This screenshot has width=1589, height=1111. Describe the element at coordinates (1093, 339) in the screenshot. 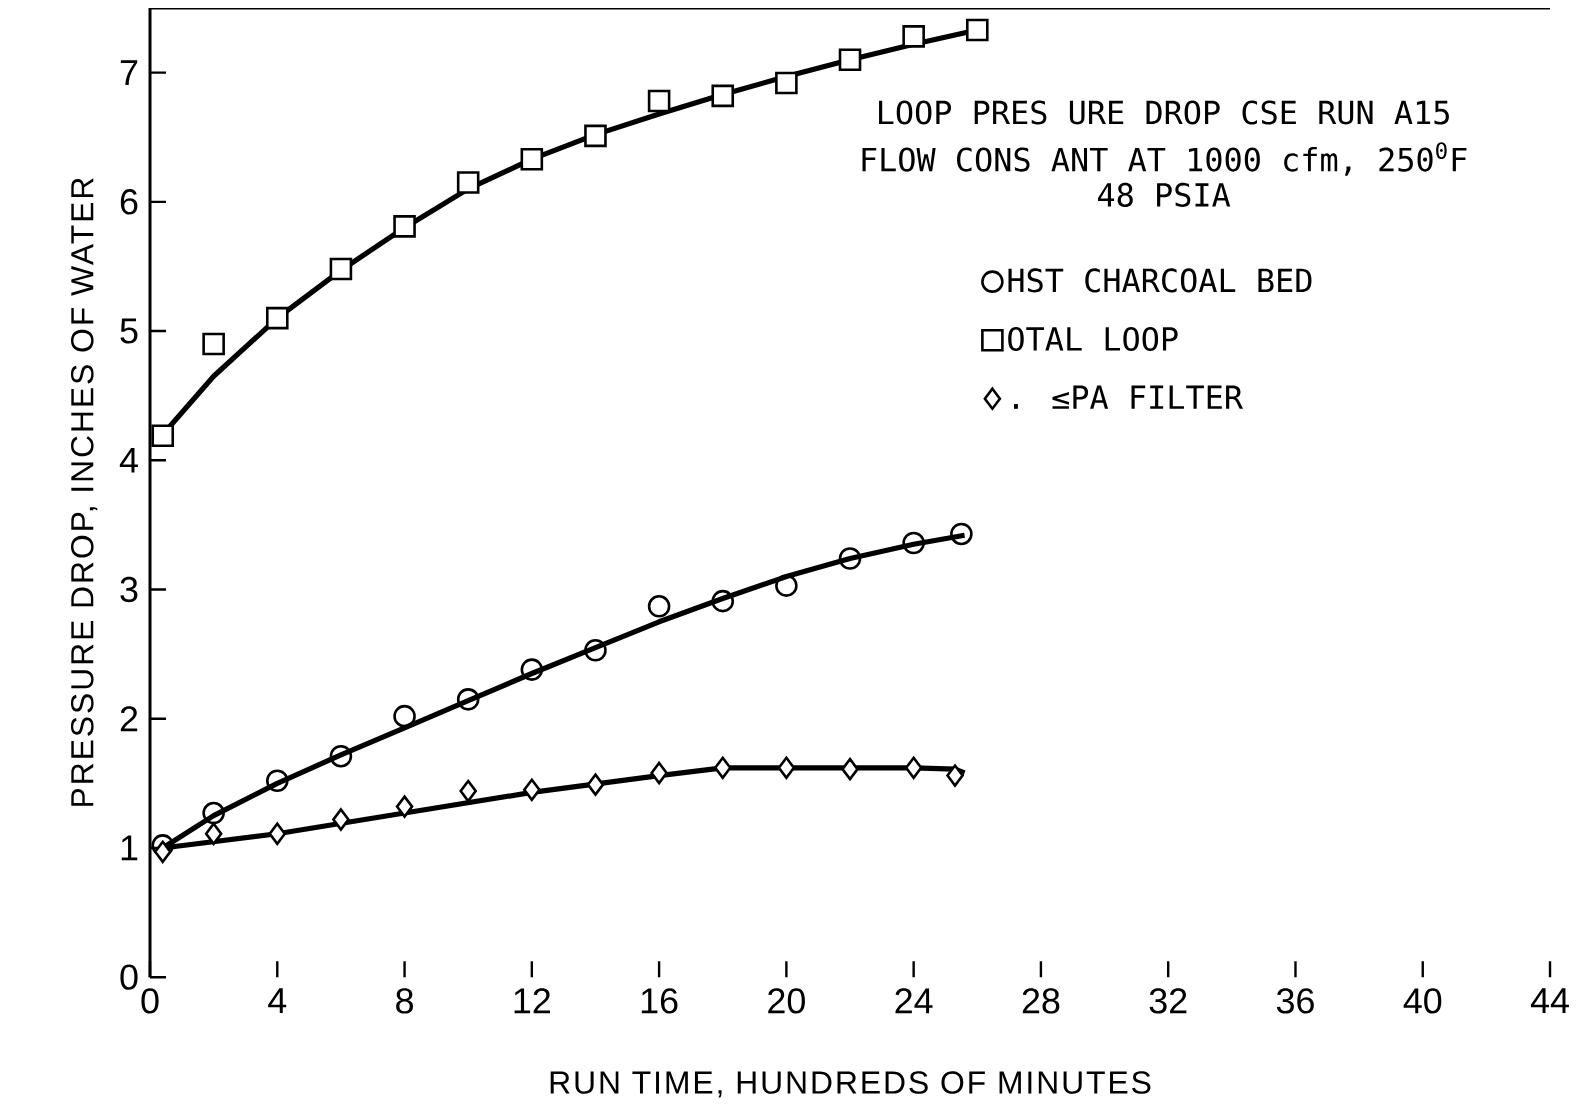

I see `legend-label: OTAL LOOP` at that location.